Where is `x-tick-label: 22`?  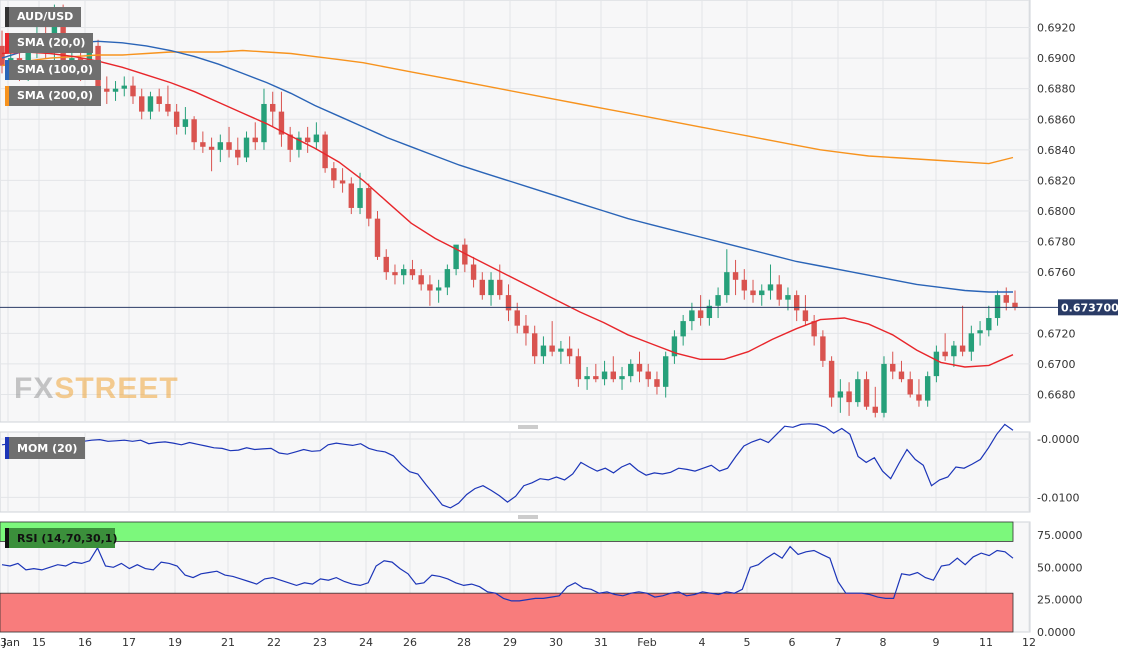 x-tick-label: 22 is located at coordinates (274, 642).